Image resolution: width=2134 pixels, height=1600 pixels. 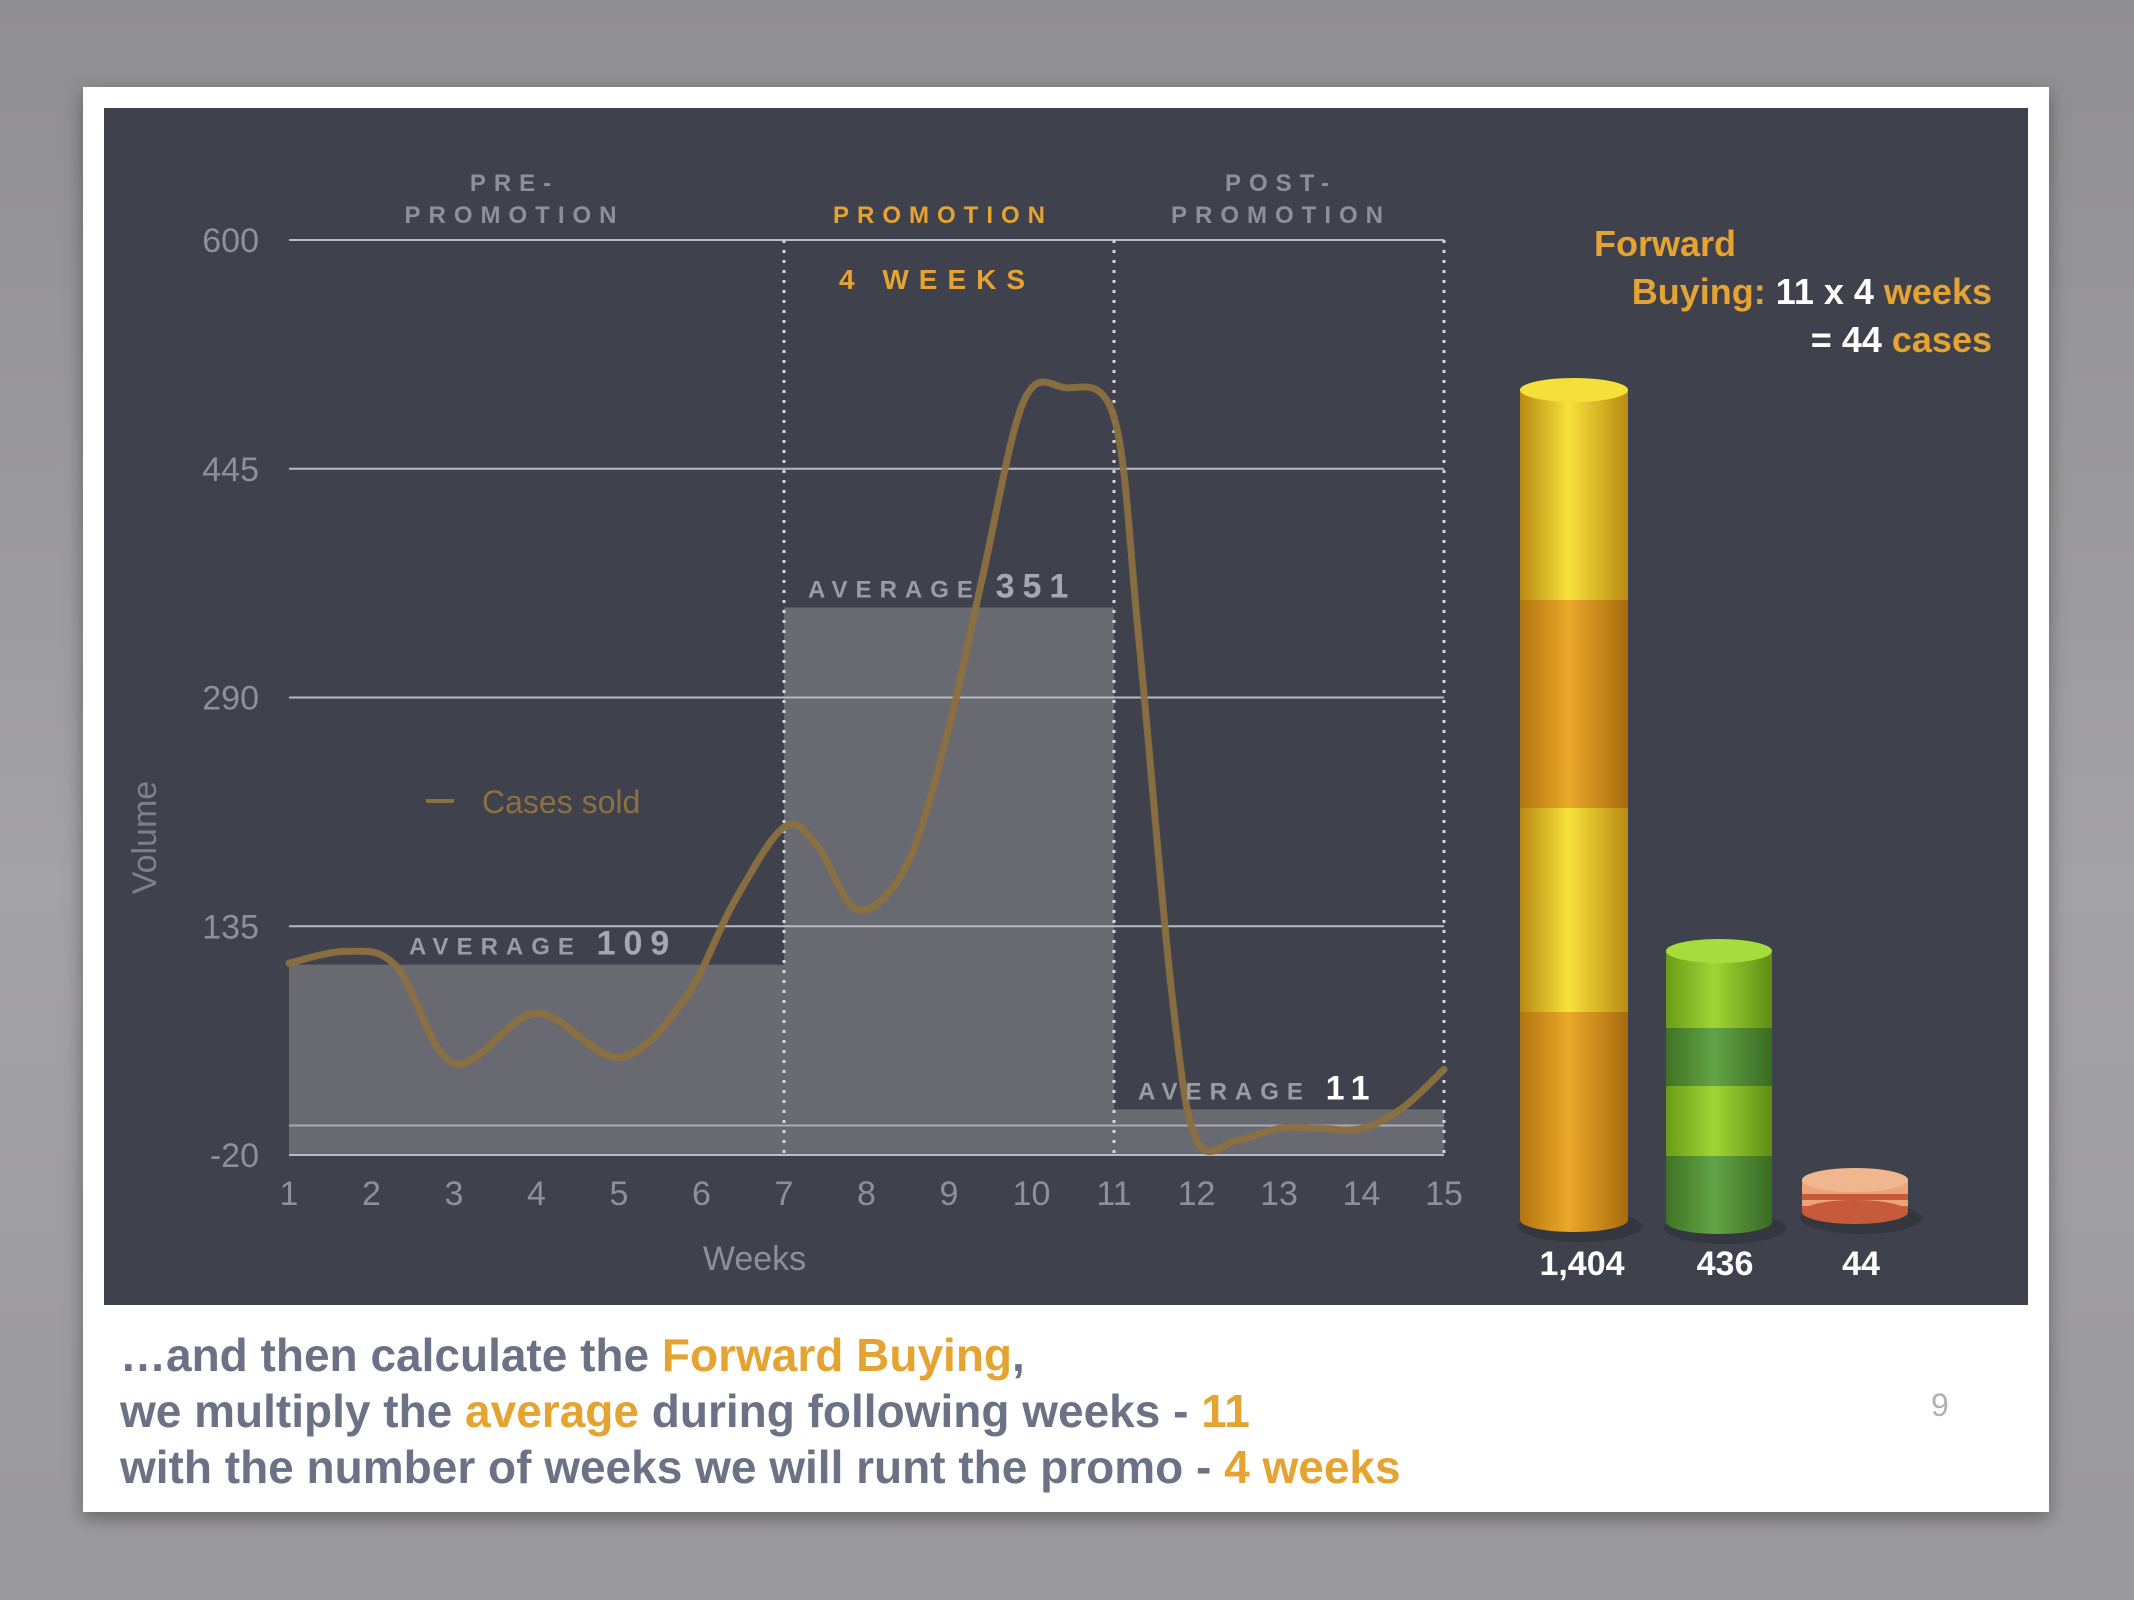 What do you see at coordinates (230, 241) in the screenshot?
I see `y-tick-label: 600` at bounding box center [230, 241].